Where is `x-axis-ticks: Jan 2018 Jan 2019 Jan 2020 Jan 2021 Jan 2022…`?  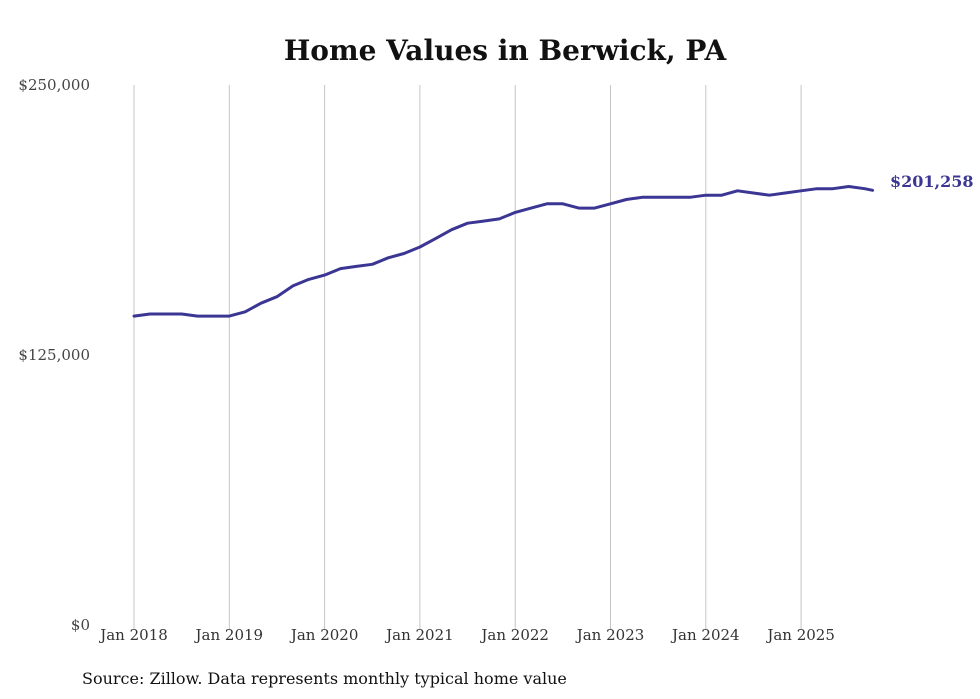
x-axis-ticks: Jan 2018 Jan 2019 Jan 2020 Jan 2021 Jan 2022… is located at coordinates (466, 635).